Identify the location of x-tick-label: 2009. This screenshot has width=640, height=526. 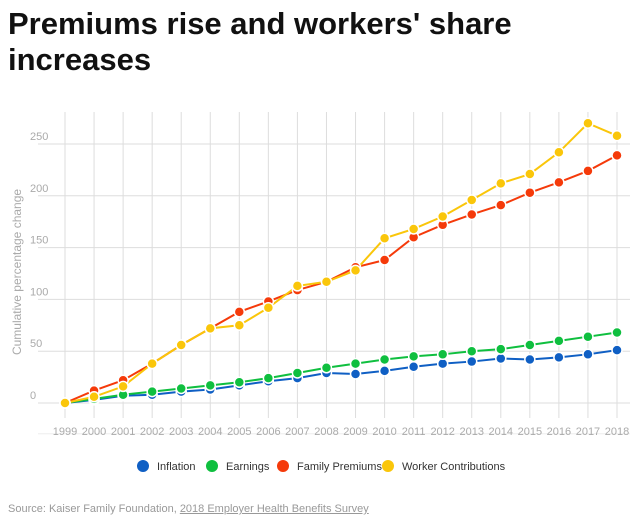
(355, 432).